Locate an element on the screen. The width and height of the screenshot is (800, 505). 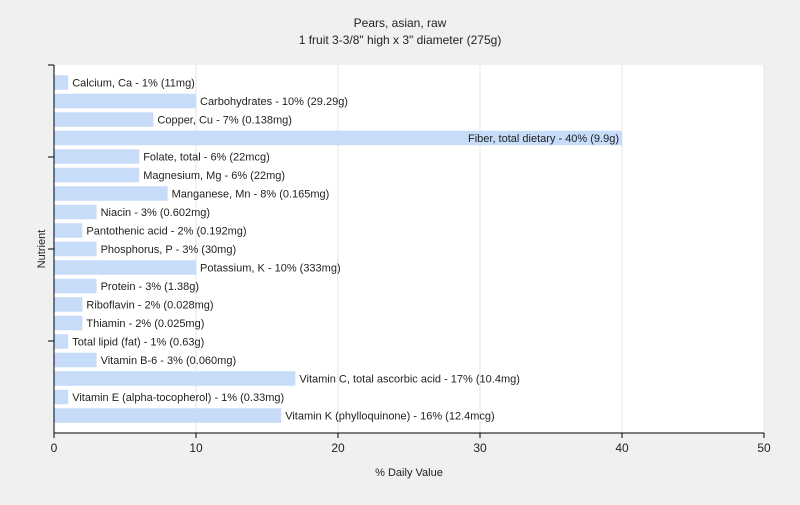
chart-subtitle: 1 fruit 3-3/8" high x 3" diameter (275g) is located at coordinates (400, 40).